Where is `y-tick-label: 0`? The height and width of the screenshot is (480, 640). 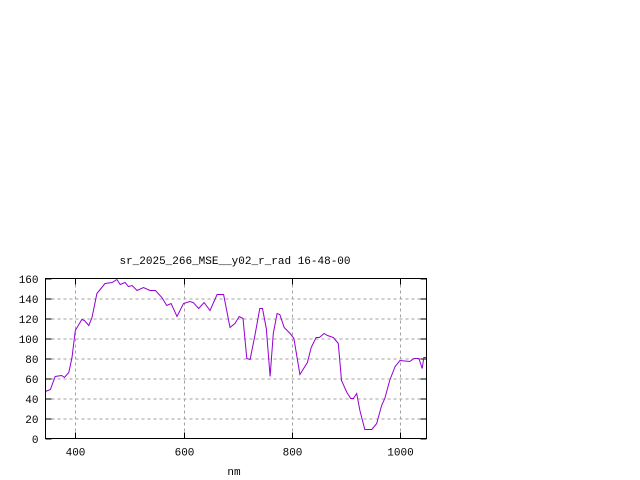 y-tick-label: 0 is located at coordinates (35, 441).